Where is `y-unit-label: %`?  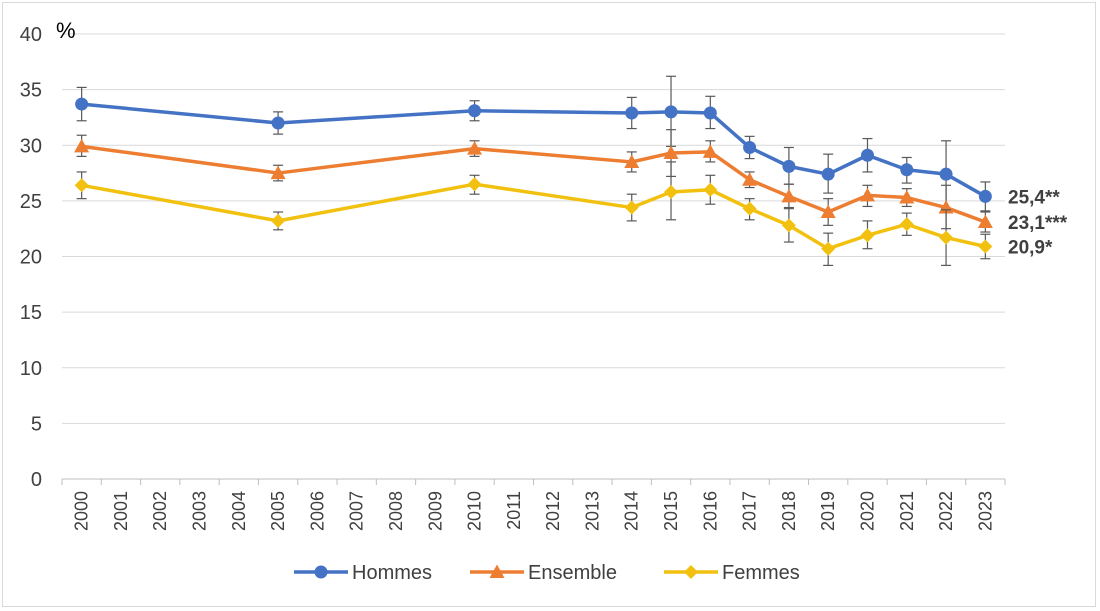 y-unit-label: % is located at coordinates (66, 30).